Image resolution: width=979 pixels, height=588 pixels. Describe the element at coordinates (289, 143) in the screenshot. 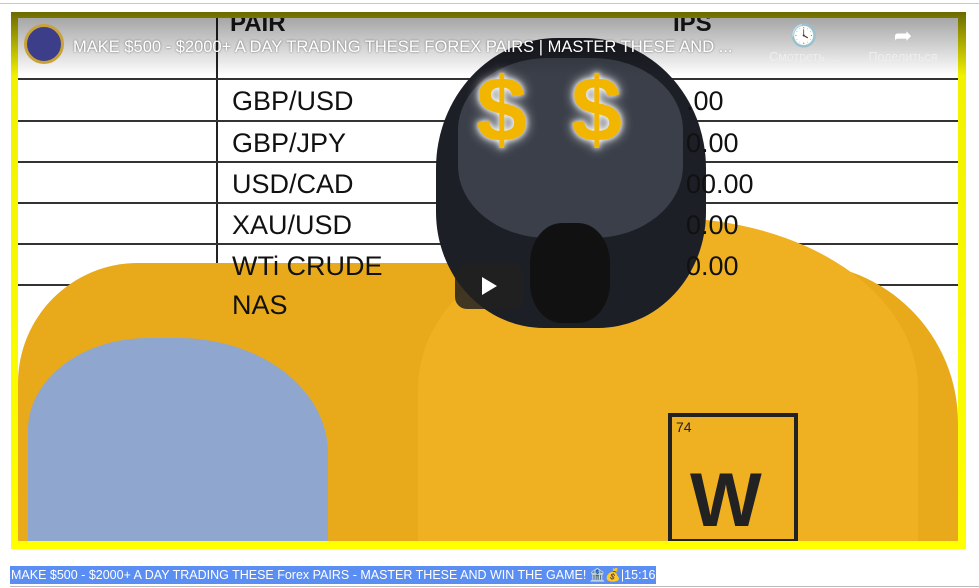

I see `table-pair: GBP/JPY` at that location.